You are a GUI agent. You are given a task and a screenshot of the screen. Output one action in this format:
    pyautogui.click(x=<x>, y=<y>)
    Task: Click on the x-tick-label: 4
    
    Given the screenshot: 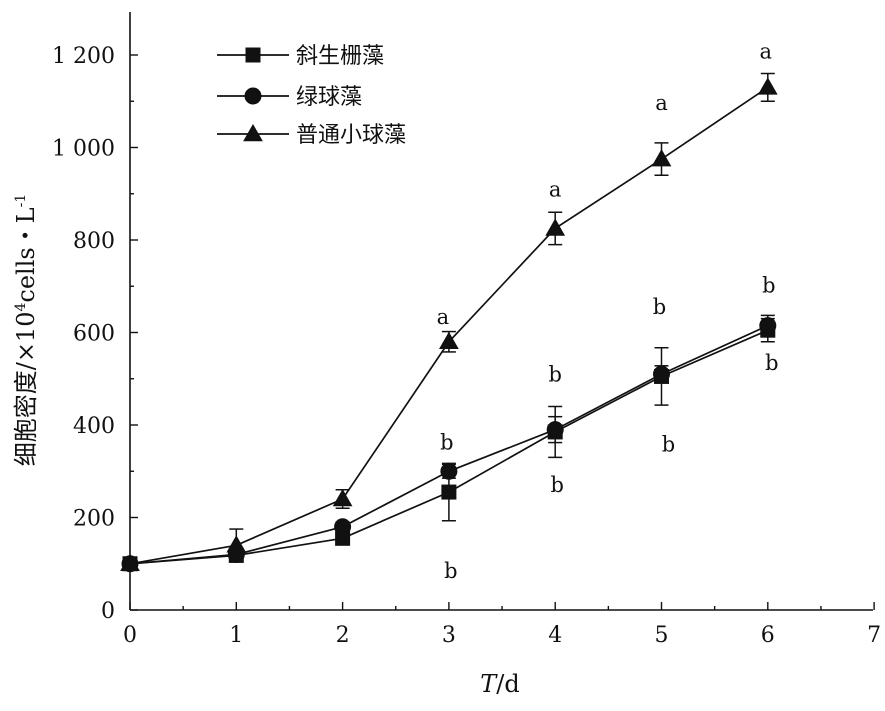 What is the action you would take?
    pyautogui.click(x=555, y=635)
    